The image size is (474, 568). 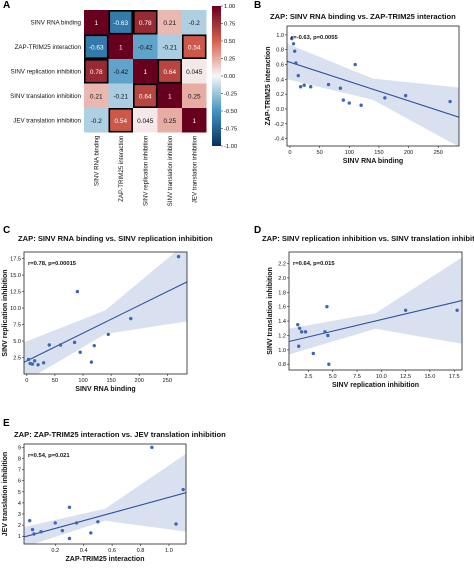 What do you see at coordinates (315, 38) in the screenshot?
I see `stats-annotation: r=-0.63, p=0.0055` at bounding box center [315, 38].